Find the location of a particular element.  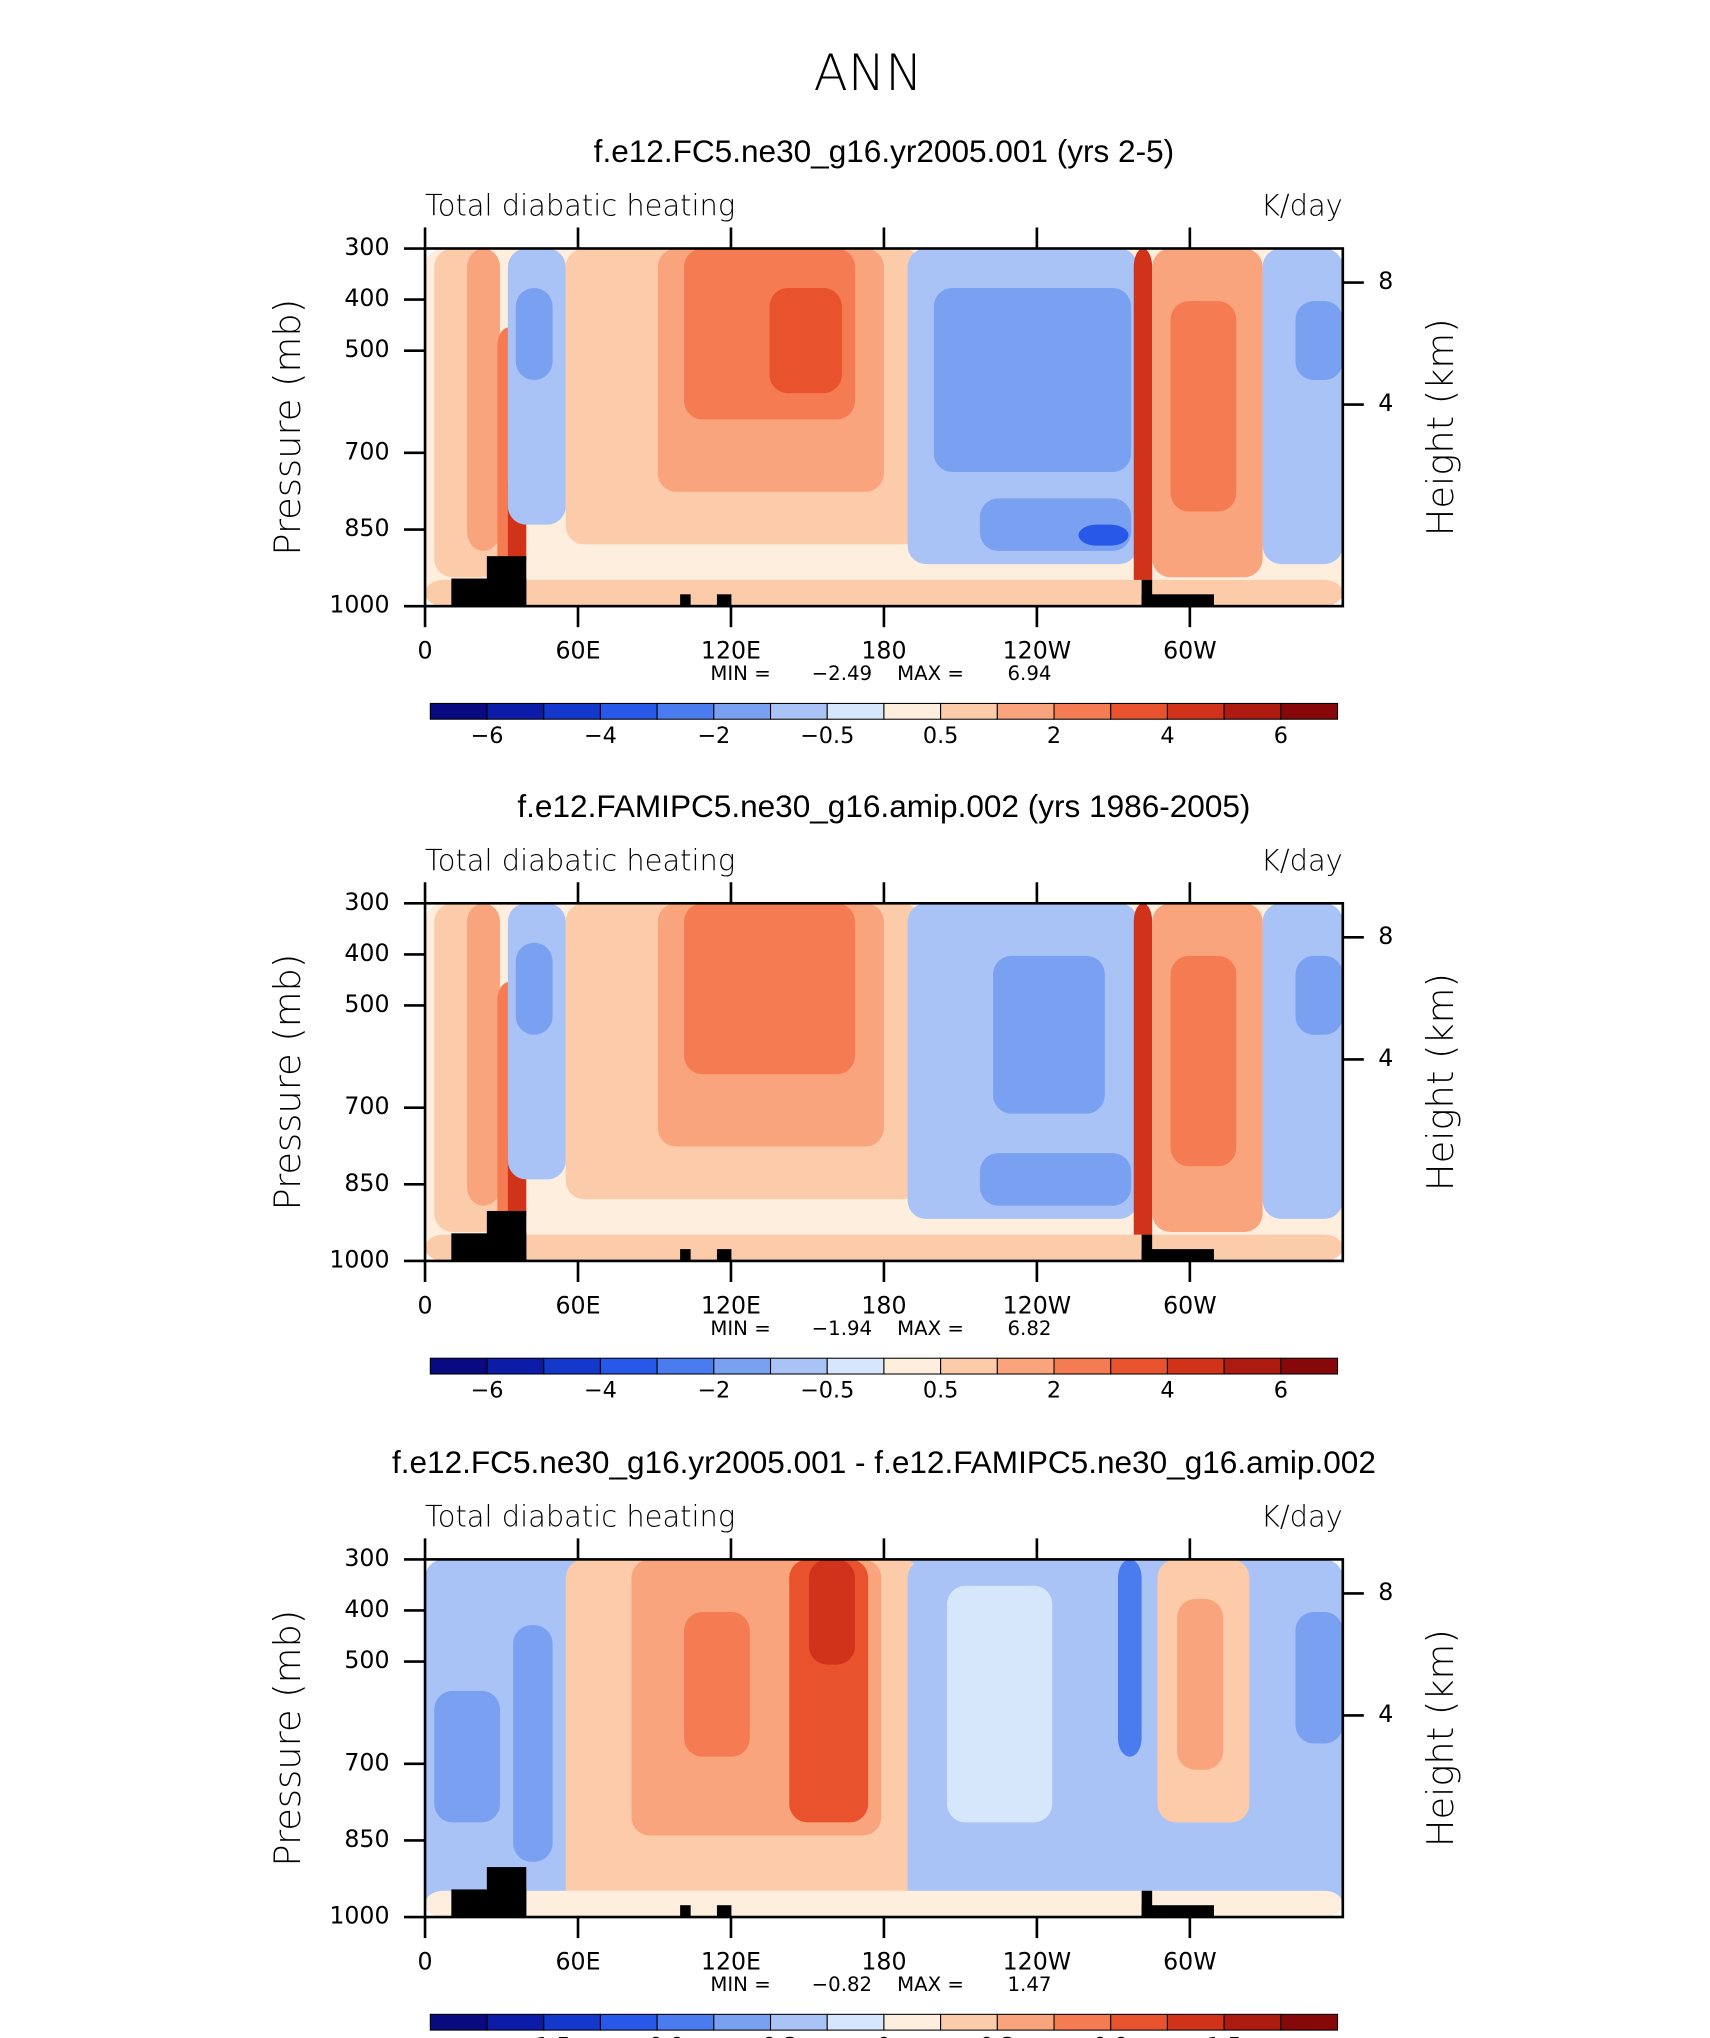

colorbar-label: 4 is located at coordinates (1167, 736).